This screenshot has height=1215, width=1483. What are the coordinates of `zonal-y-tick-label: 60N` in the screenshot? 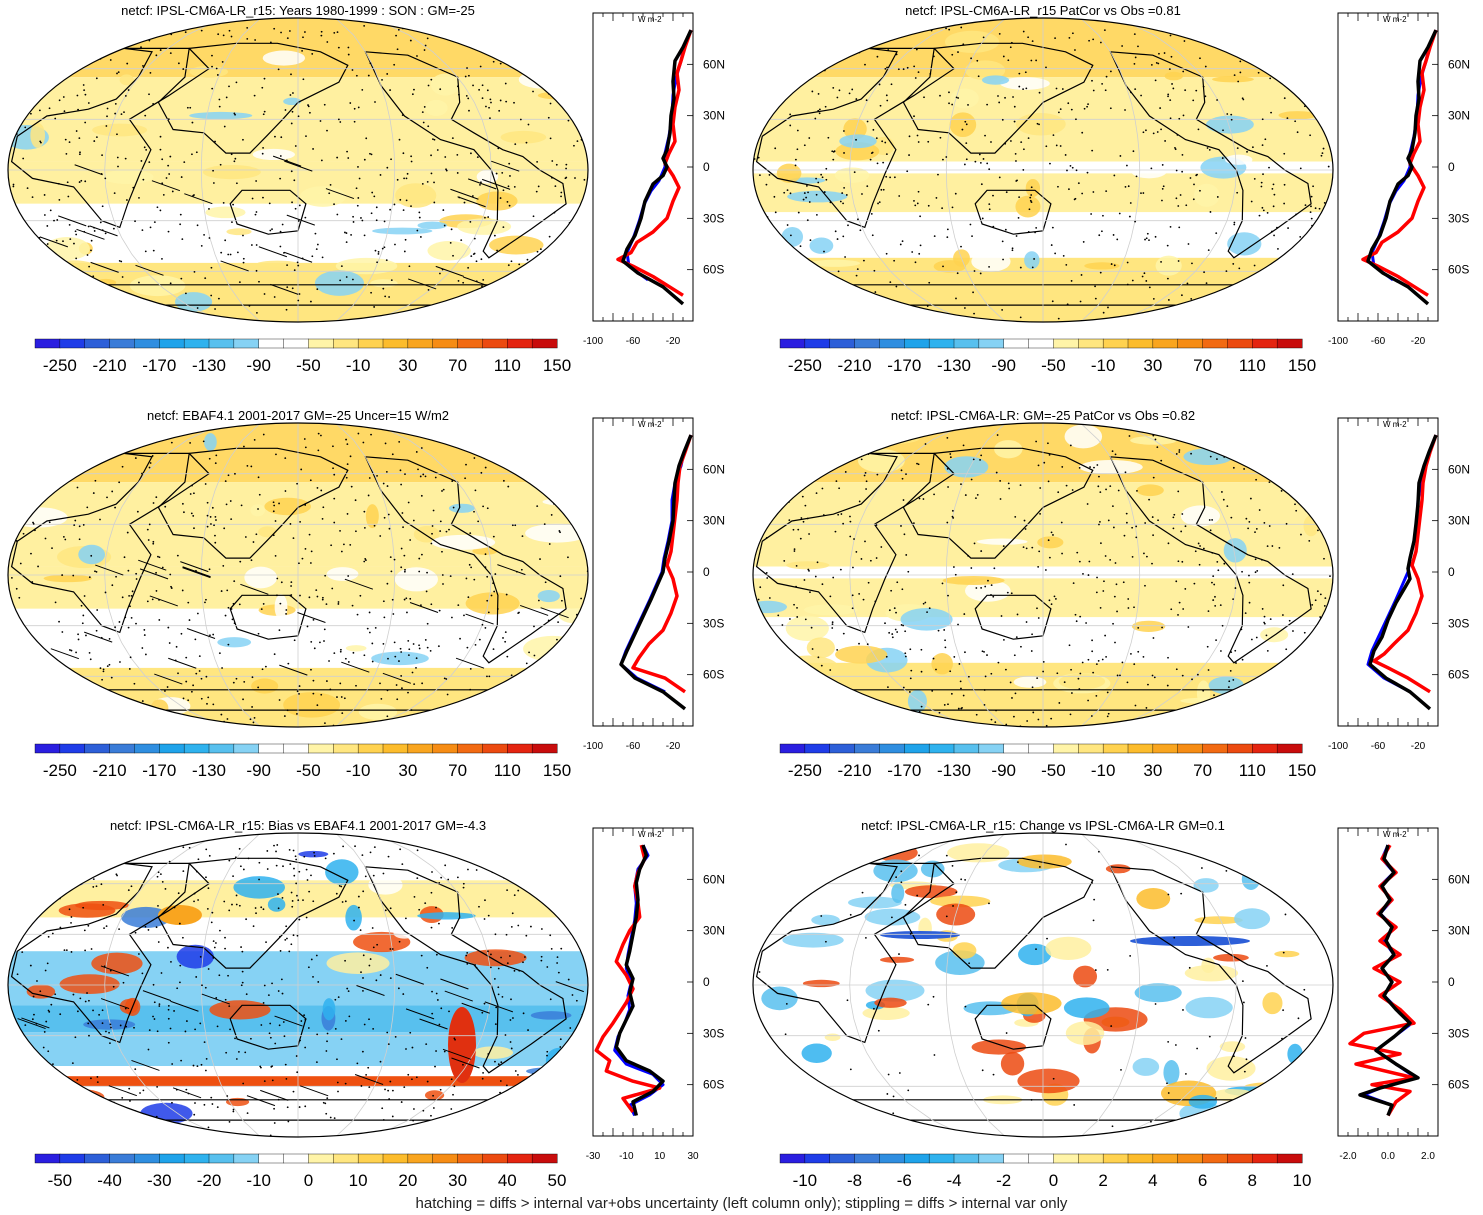 It's located at (1459, 469).